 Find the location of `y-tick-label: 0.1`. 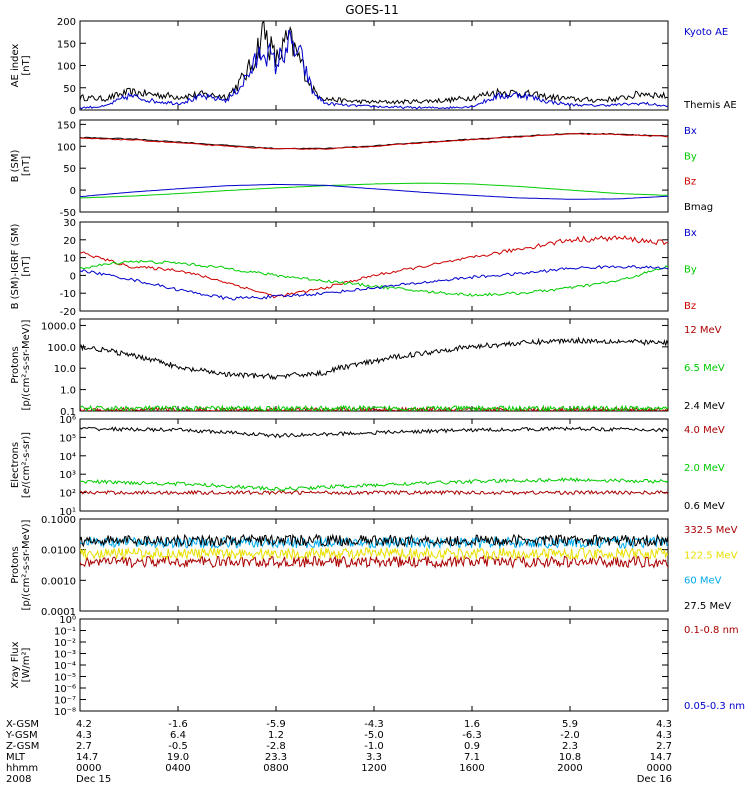

y-tick-label: 0.1 is located at coordinates (68, 412).